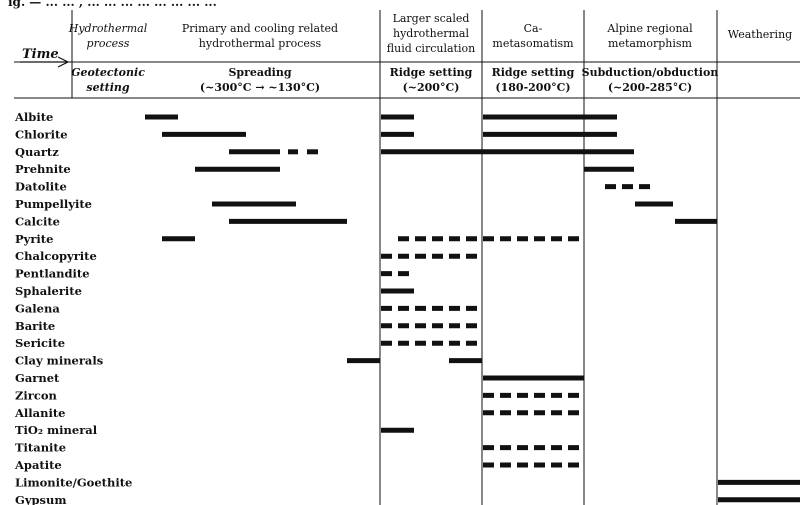 This screenshot has width=800, height=505. Describe the element at coordinates (299, 465) in the screenshot. I see `mineral-row-apatite: Apatite` at that location.